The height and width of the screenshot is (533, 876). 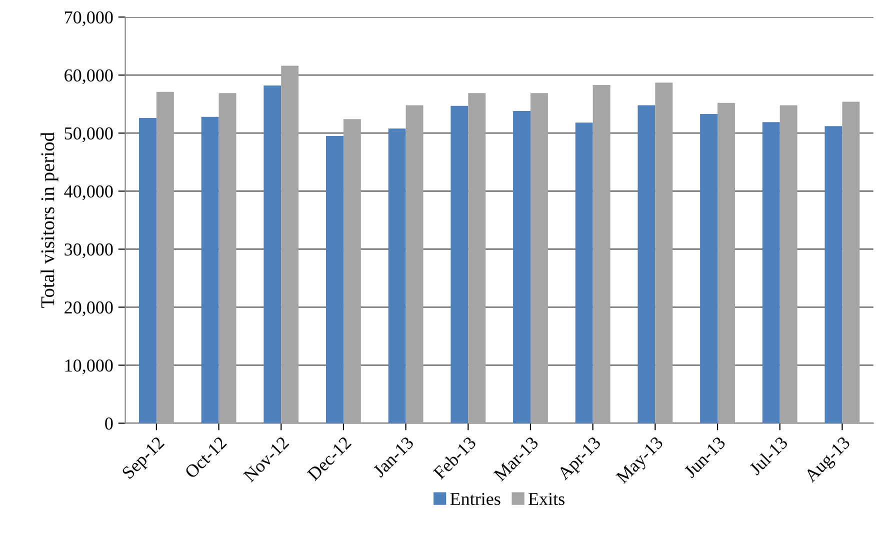 What do you see at coordinates (88, 76) in the screenshot?
I see `y-tick-label: 60,000` at bounding box center [88, 76].